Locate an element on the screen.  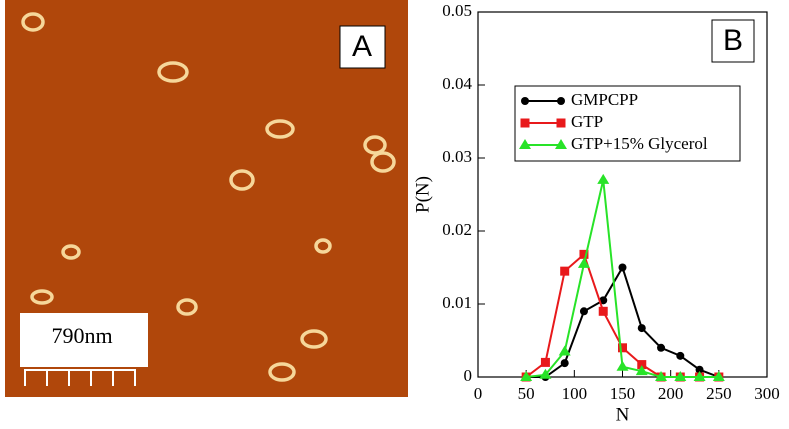
x-tick-label: 300 is located at coordinates (767, 393).